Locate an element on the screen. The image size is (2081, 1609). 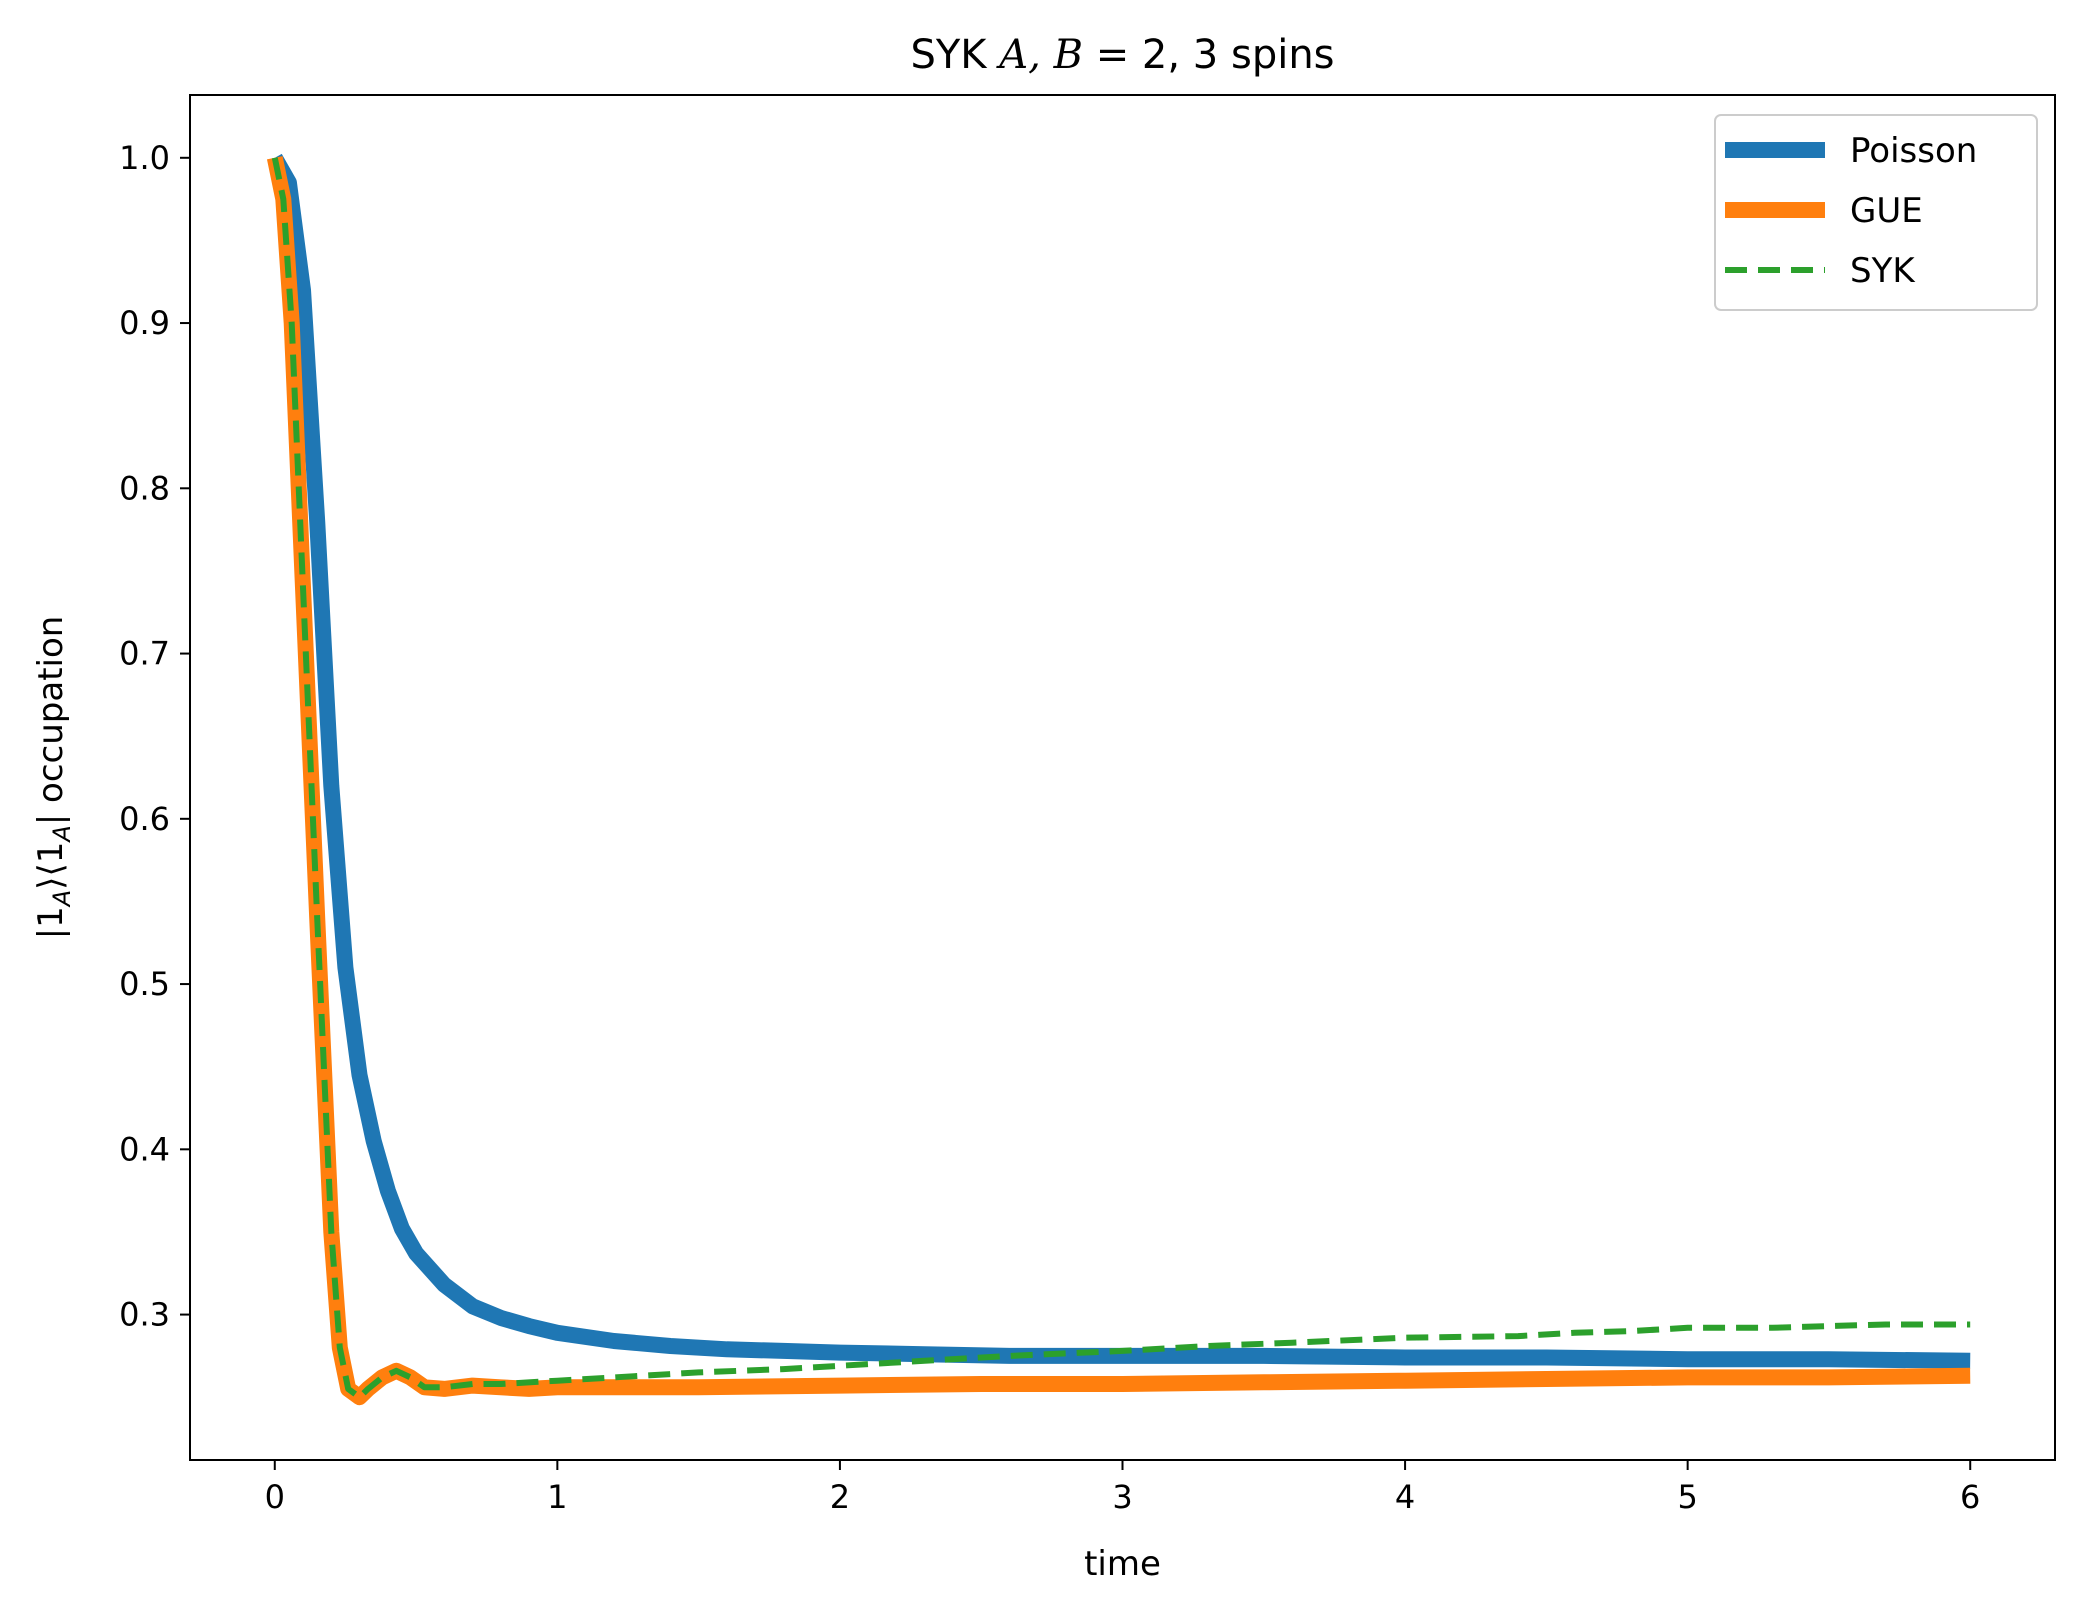
y-tick-label: 0.4 is located at coordinates (144, 1149).